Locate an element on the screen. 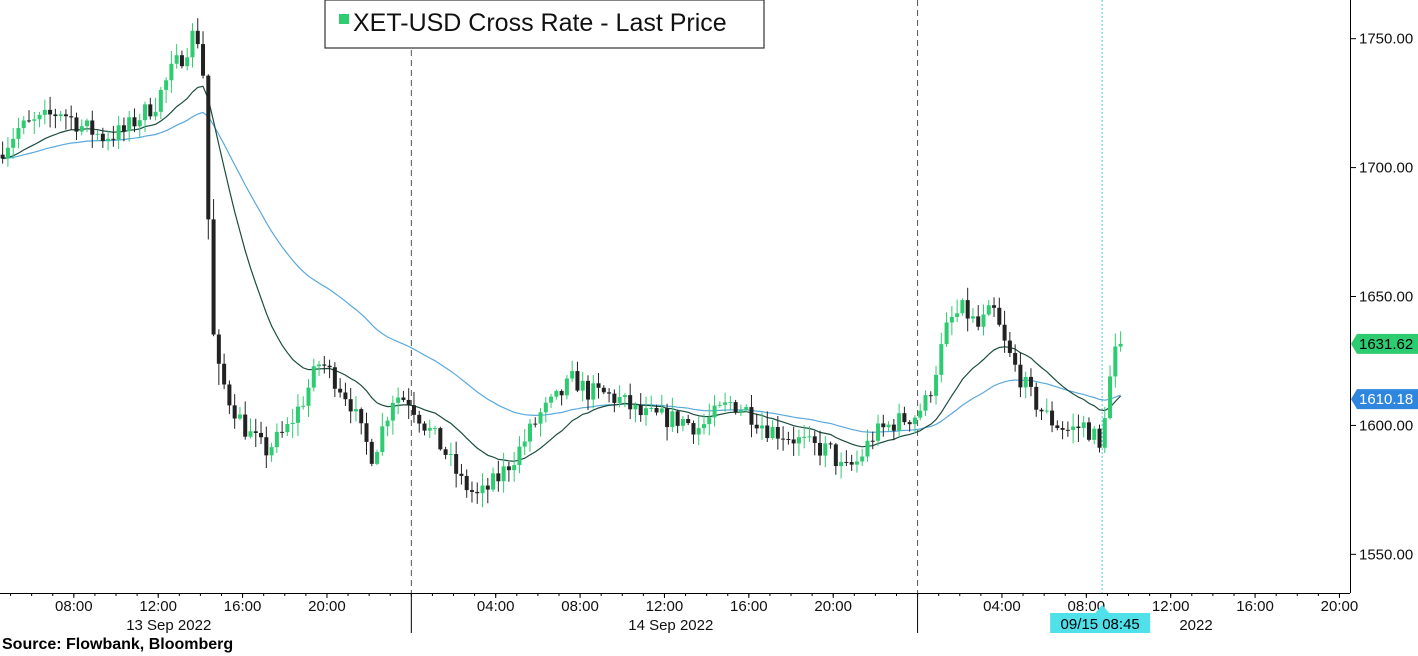 The image size is (1418, 656). x-tick-label: 08:00 is located at coordinates (580, 606).